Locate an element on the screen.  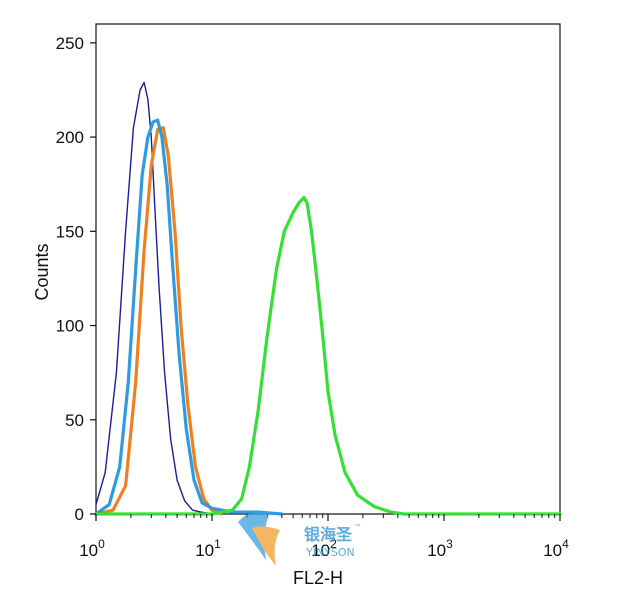
x-tick-label: 10² is located at coordinates (324, 548).